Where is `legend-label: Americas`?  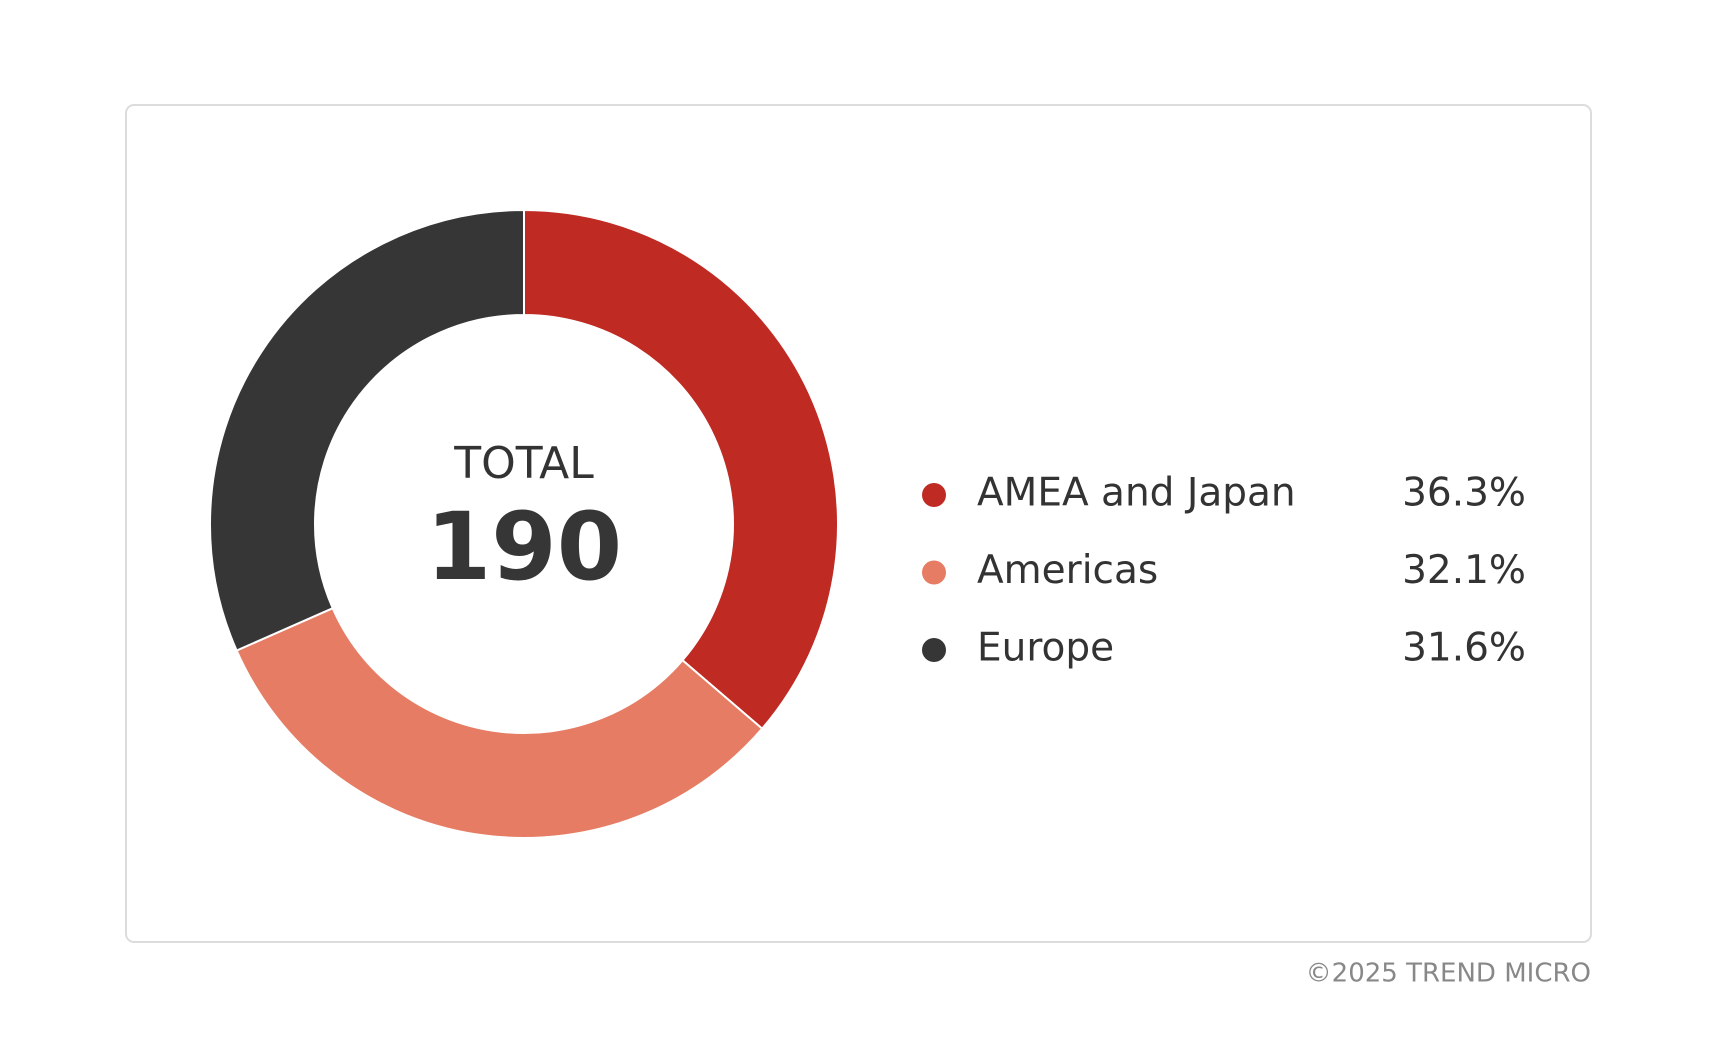 legend-label: Americas is located at coordinates (1067, 570).